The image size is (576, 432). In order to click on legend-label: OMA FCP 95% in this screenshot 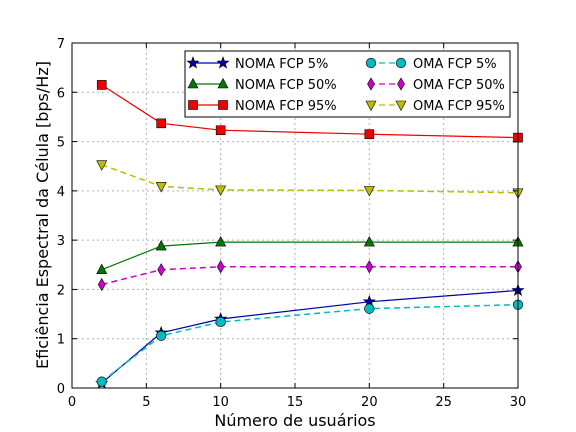, I will do `click(459, 106)`.